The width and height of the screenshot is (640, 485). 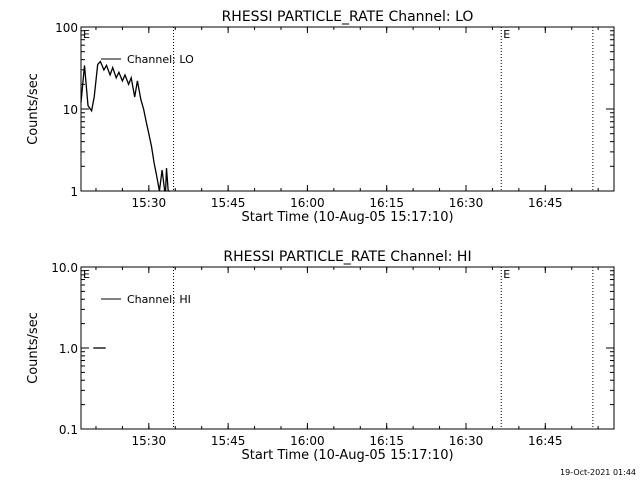 I want to click on chart-title: RHESSI PARTICLE_RATE Channel: HI, so click(x=347, y=257).